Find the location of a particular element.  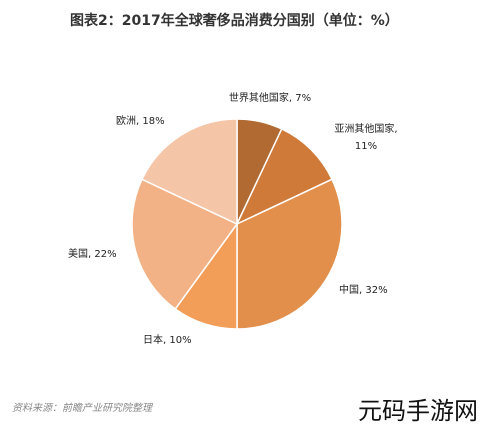

slice-label-3: 中国, 32% is located at coordinates (363, 289).